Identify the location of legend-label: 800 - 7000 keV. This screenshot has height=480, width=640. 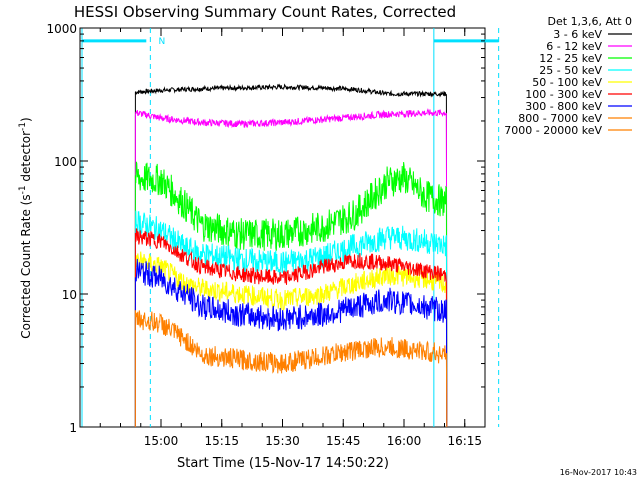
(560, 118).